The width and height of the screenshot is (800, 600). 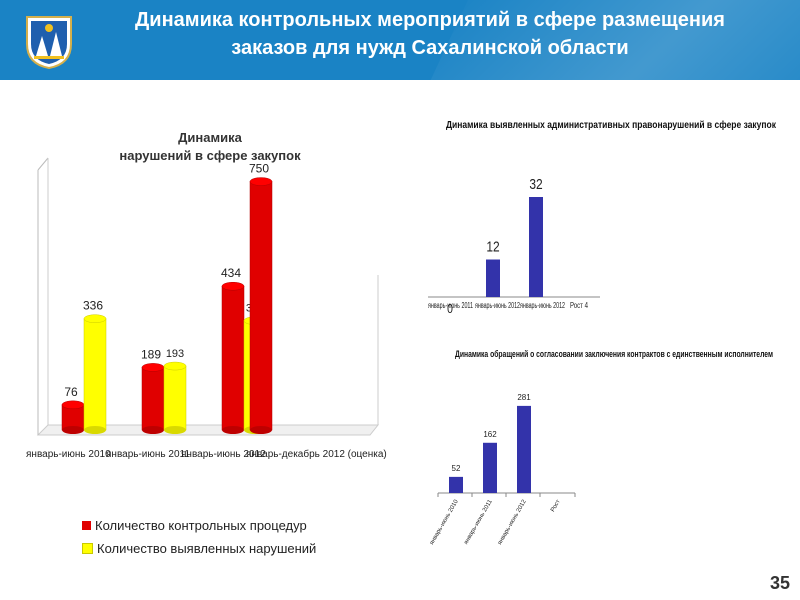 What do you see at coordinates (175, 354) in the screenshot?
I see `chart1-value-label-1-1: 193` at bounding box center [175, 354].